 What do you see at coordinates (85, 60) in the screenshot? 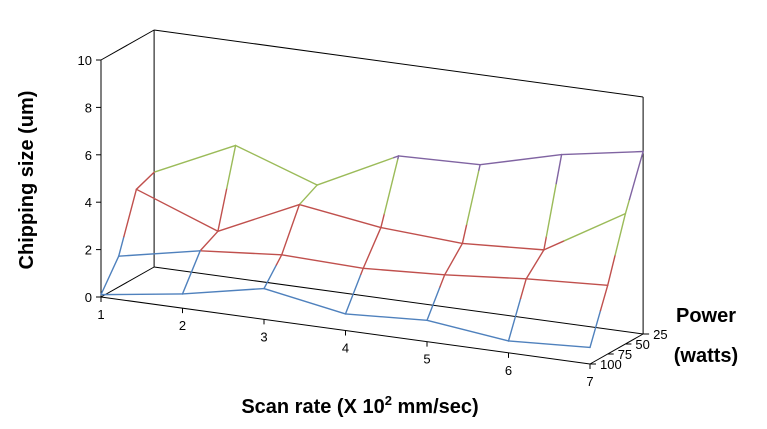
I see `y-tick-label: 10` at bounding box center [85, 60].